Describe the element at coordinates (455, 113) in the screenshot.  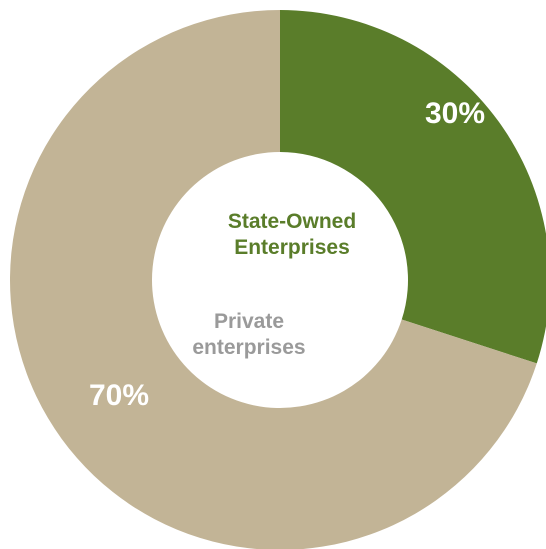
I see `slice-value-label-0: 30%` at that location.